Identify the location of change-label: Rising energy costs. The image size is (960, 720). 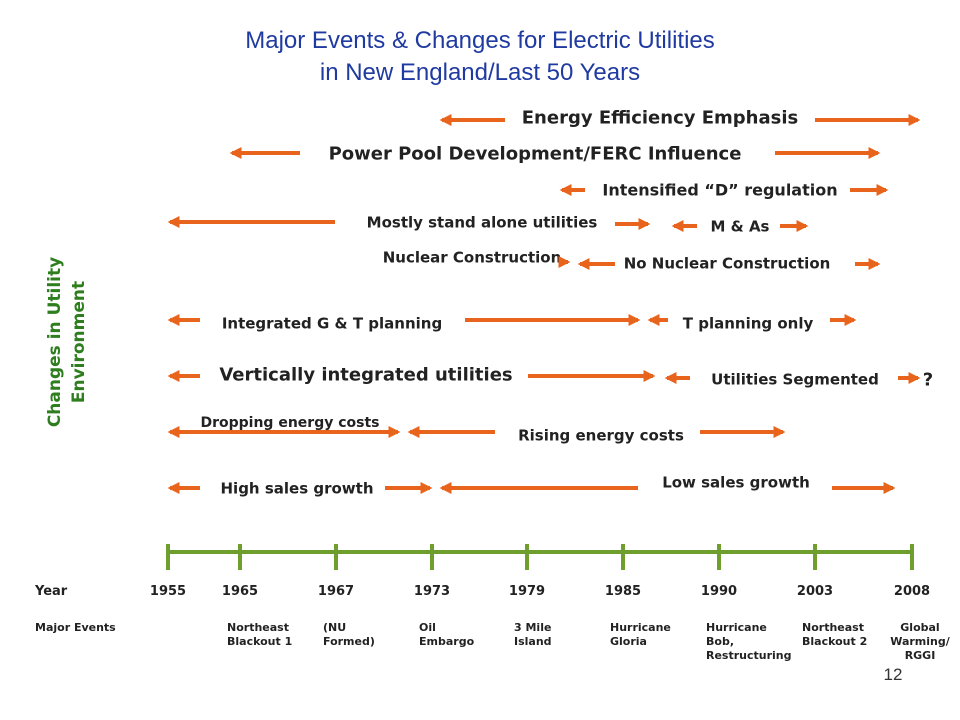
(601, 435).